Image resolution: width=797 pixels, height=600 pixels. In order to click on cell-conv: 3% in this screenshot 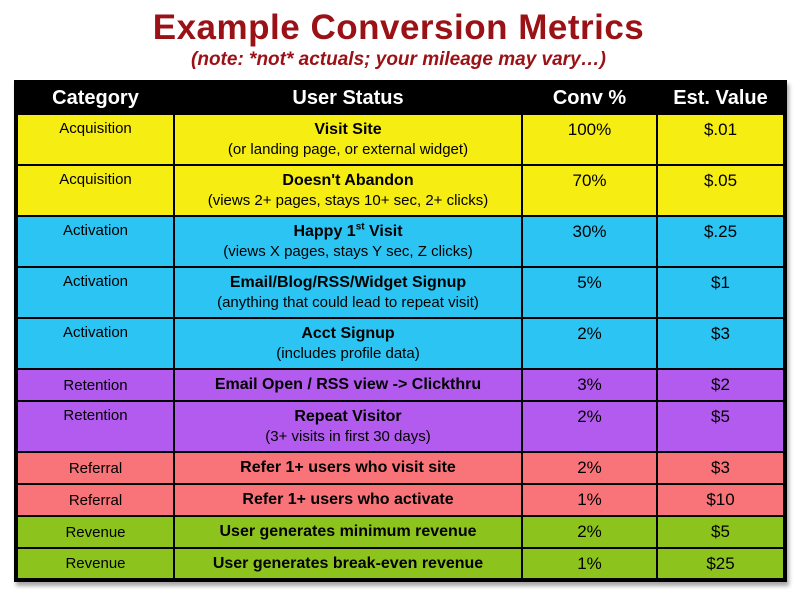, I will do `click(589, 385)`.